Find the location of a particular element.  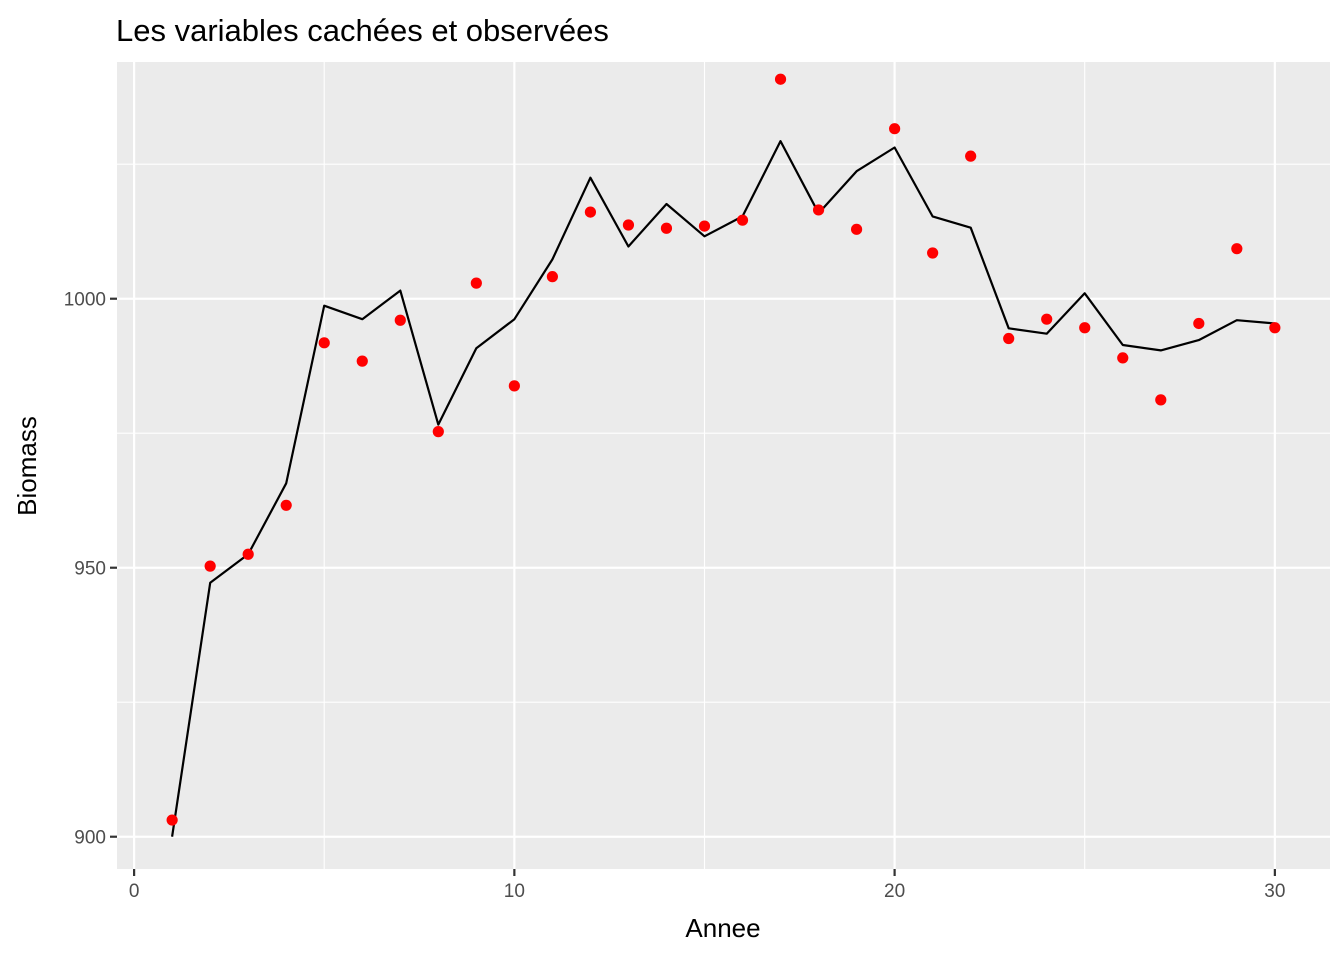

x-tick-label: 20 is located at coordinates (894, 891).